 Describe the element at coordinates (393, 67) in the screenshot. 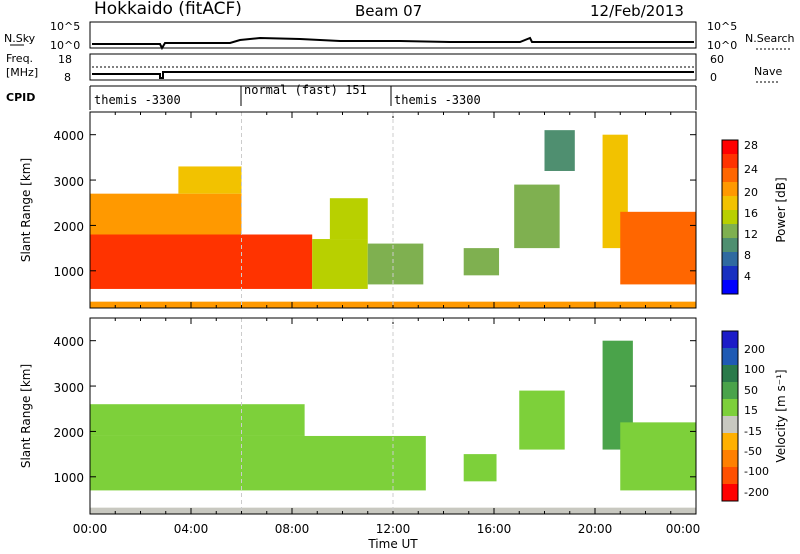

I see `freq-strip-frame` at that location.